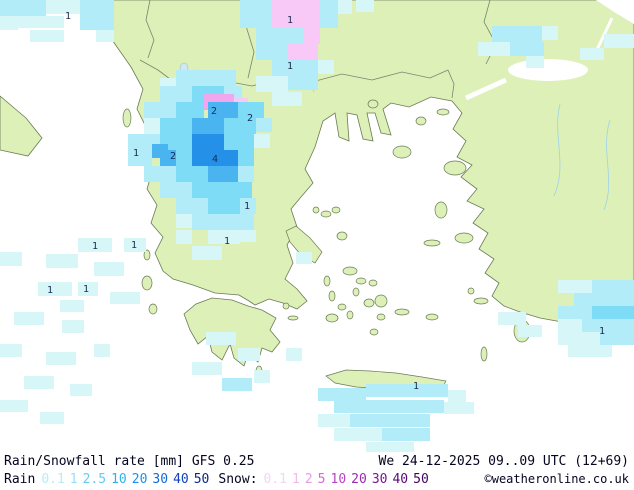 Image resolution: width=634 pixels, height=490 pixels. What do you see at coordinates (361, 281) in the screenshot?
I see `tinos-island` at bounding box center [361, 281].